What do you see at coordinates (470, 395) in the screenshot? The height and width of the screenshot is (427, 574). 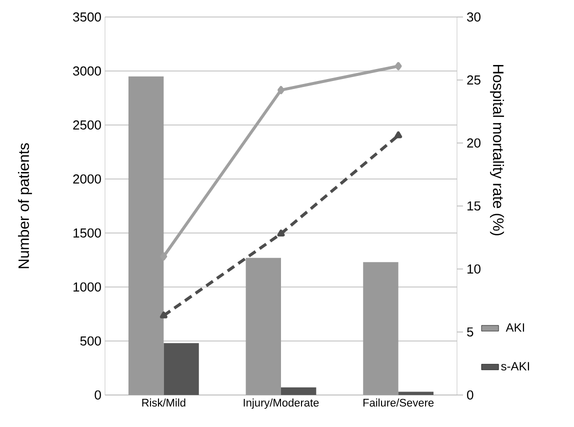 I see `y2-tick-label: 0` at bounding box center [470, 395].